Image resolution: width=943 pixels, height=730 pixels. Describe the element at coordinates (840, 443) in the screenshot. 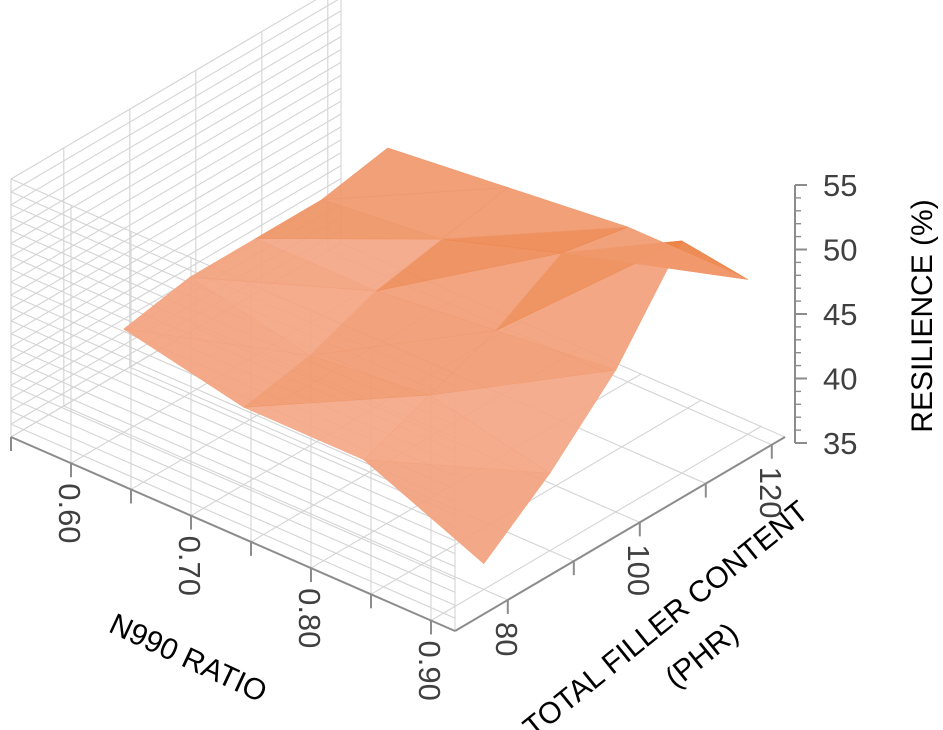

I see `z-tick-label: 35` at that location.